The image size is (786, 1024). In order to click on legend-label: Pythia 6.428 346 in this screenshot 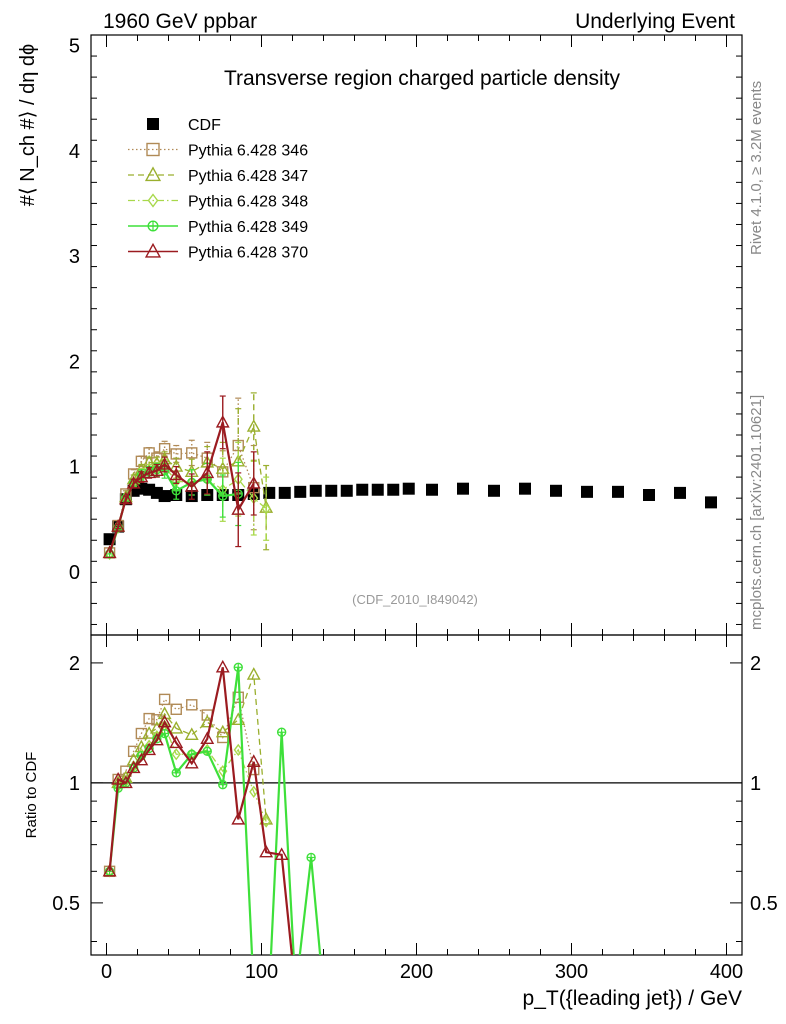, I will do `click(248, 151)`.